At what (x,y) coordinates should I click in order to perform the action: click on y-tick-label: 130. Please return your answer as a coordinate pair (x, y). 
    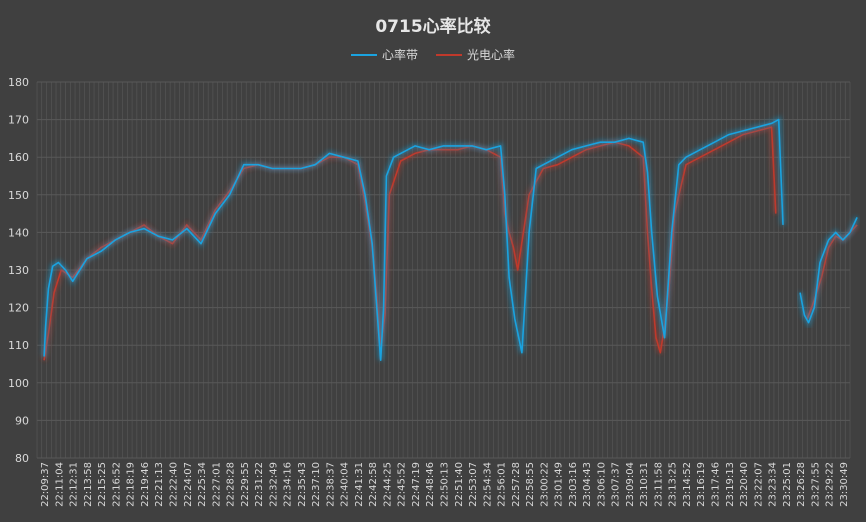
    Looking at the image, I should click on (18, 270).